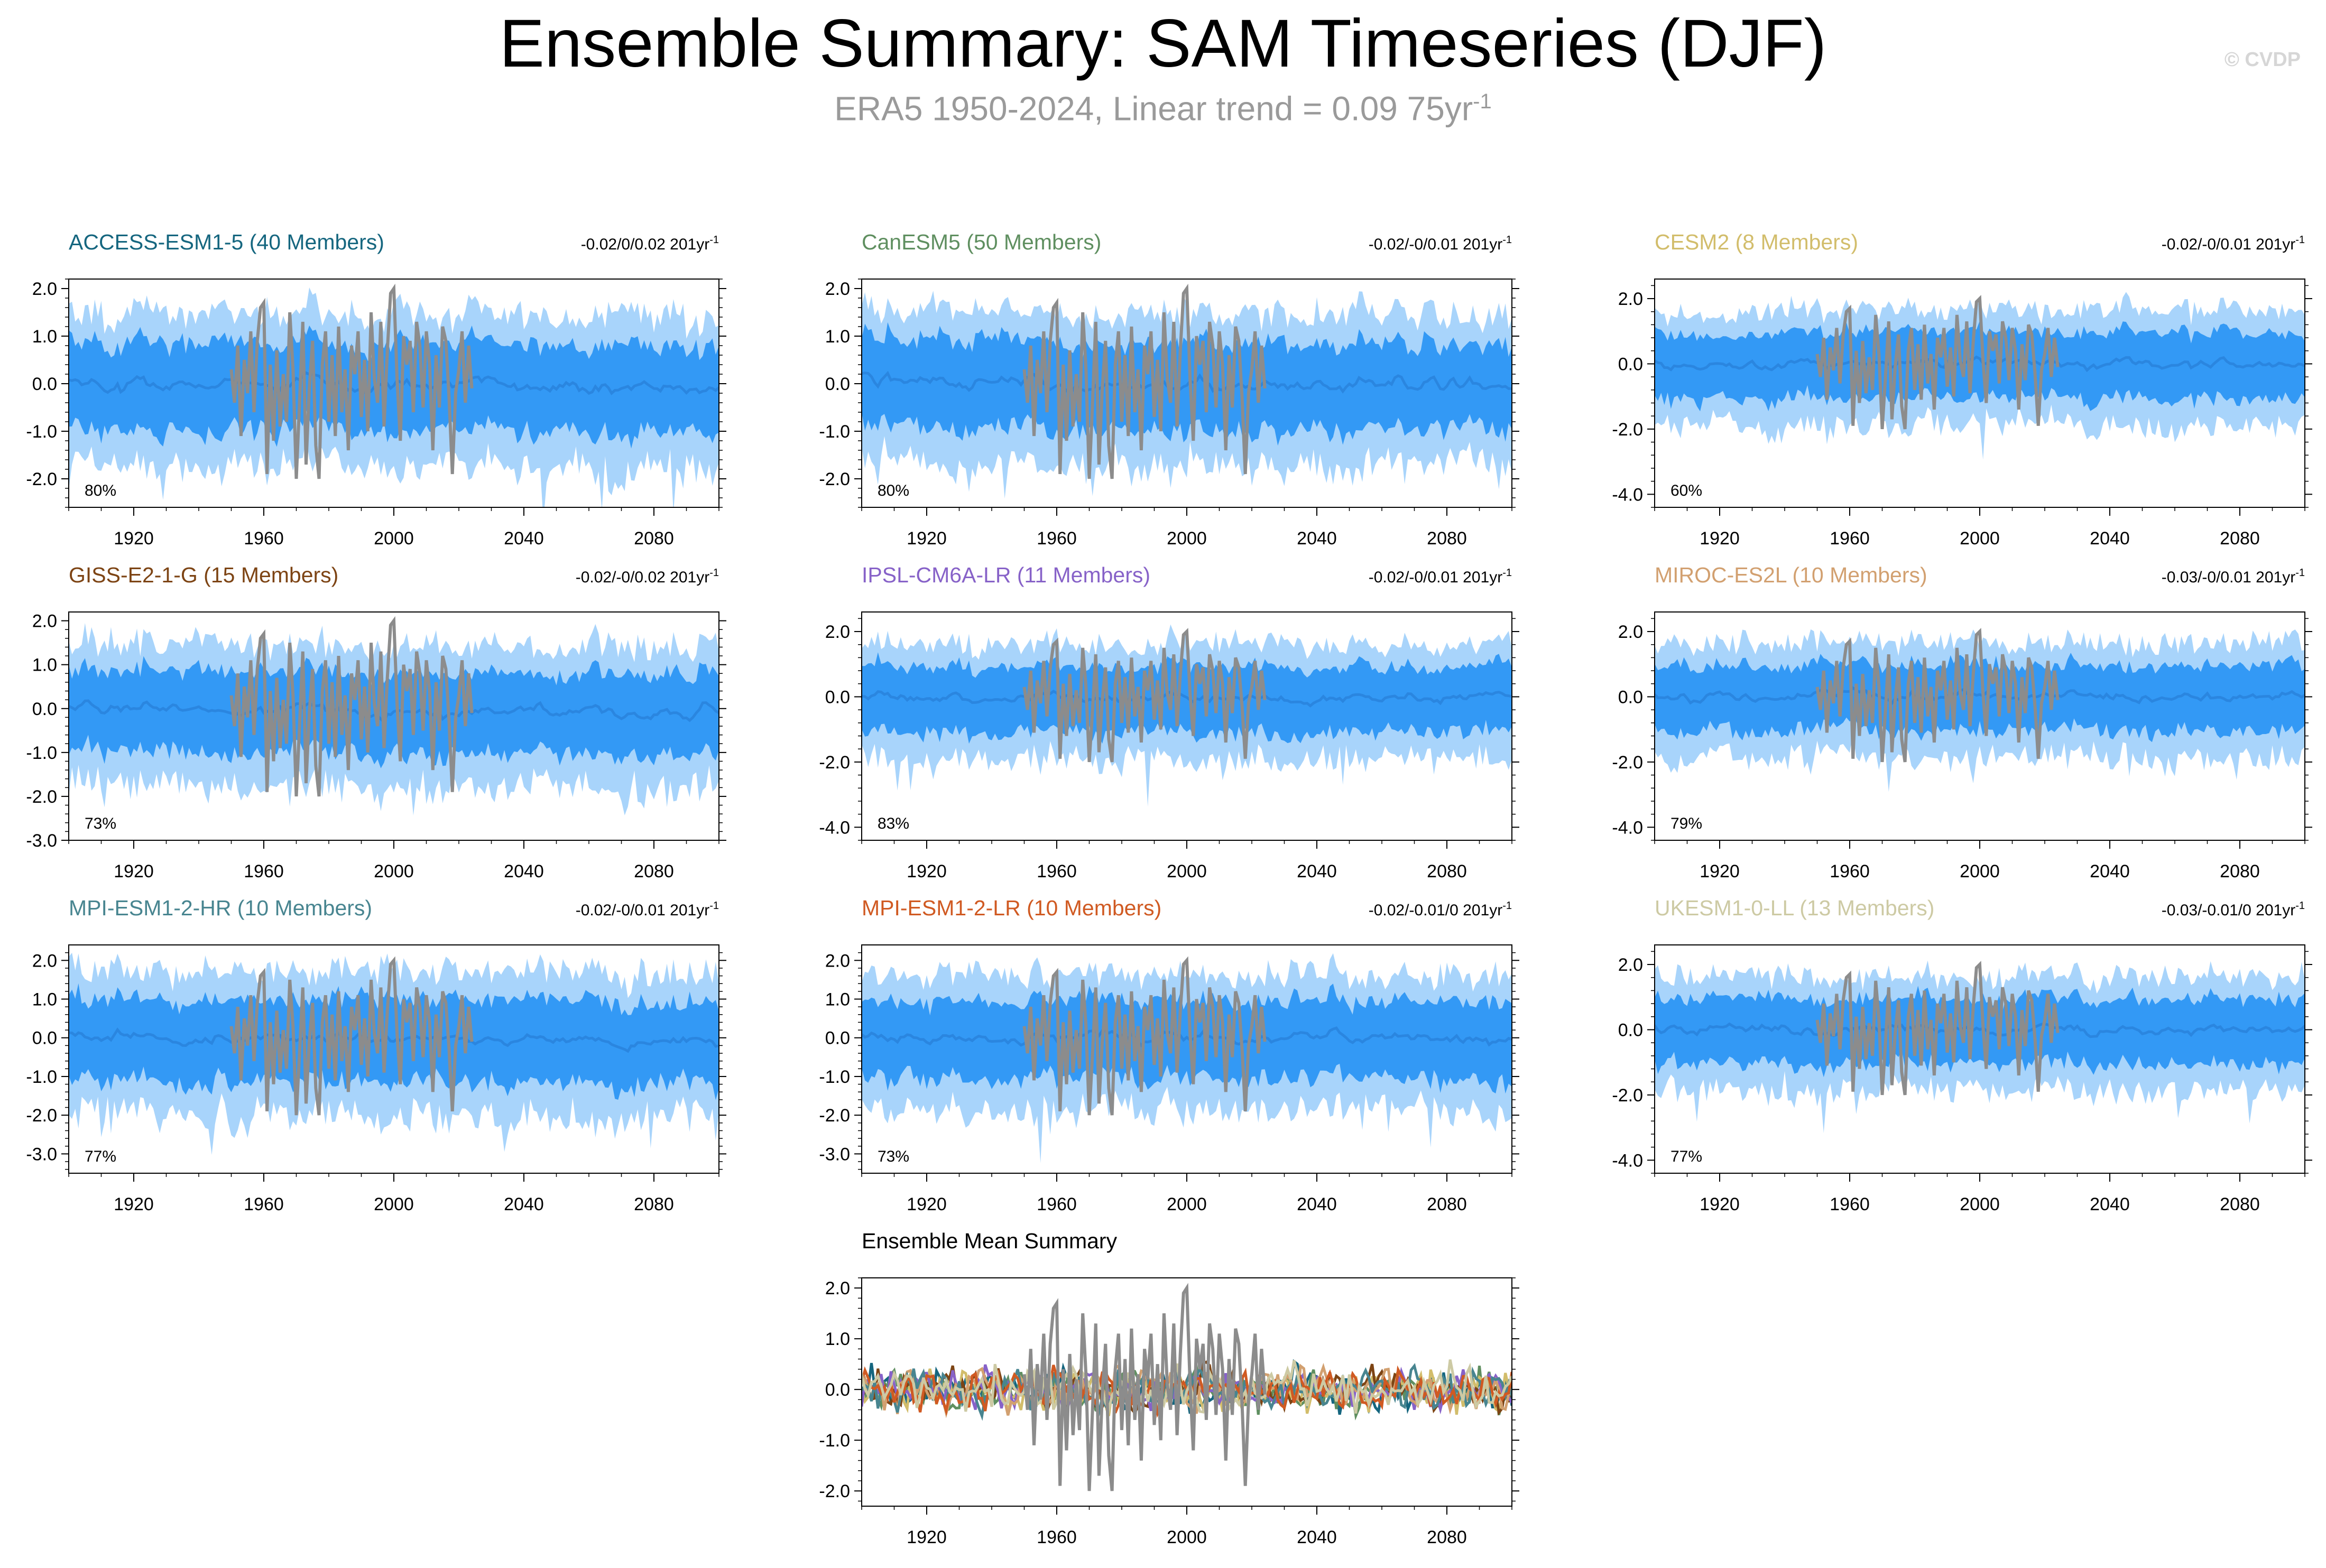 This screenshot has height=1568, width=2326. What do you see at coordinates (2263, 60) in the screenshot?
I see `cvdp-watermark: © CVDP` at bounding box center [2263, 60].